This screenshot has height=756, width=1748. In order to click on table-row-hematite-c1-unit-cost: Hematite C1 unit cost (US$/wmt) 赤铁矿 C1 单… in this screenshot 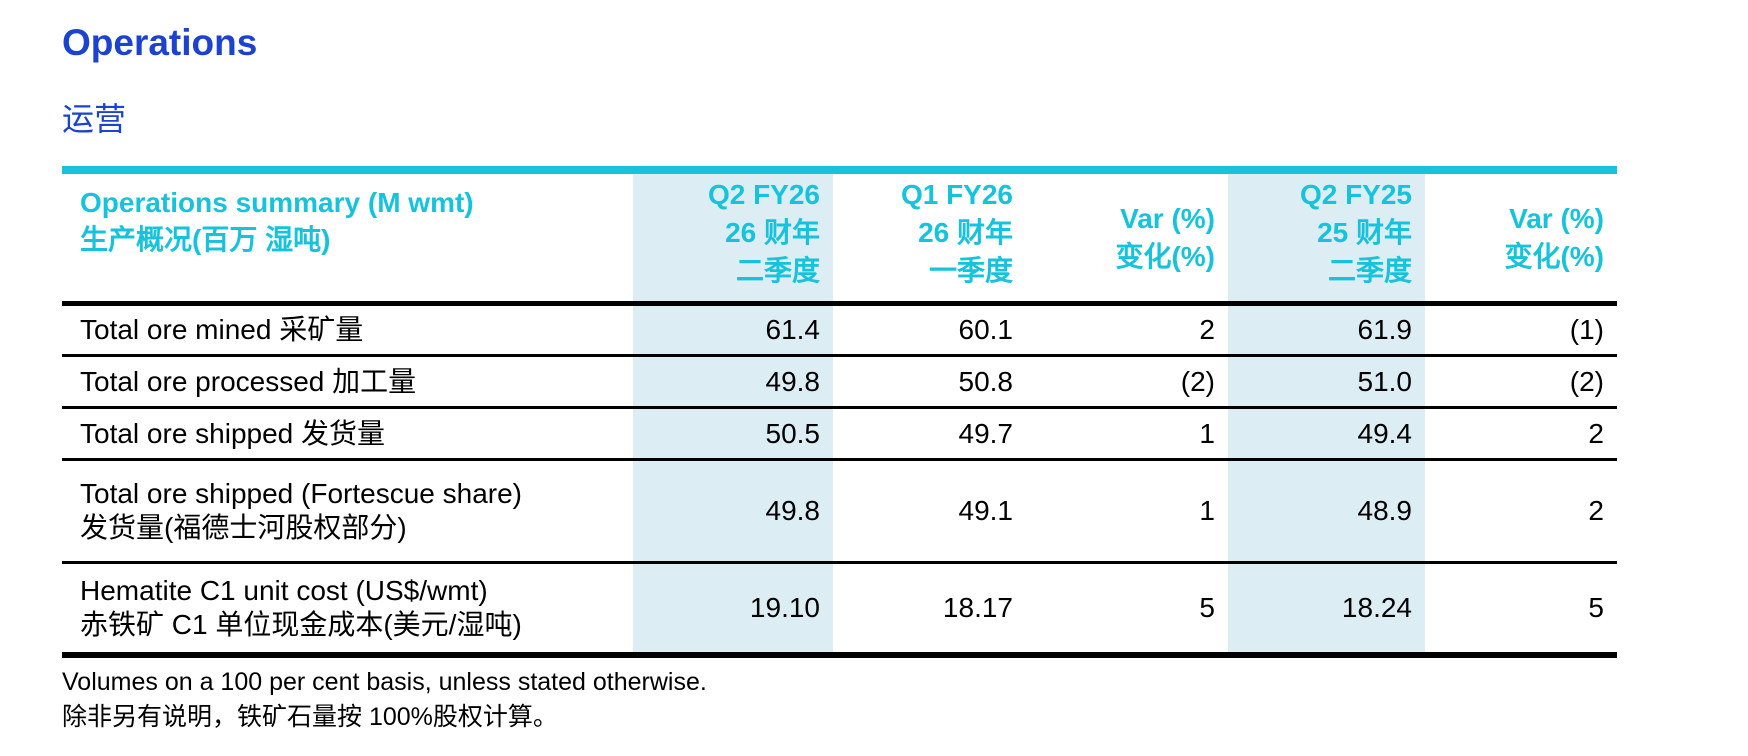, I will do `click(839, 608)`.